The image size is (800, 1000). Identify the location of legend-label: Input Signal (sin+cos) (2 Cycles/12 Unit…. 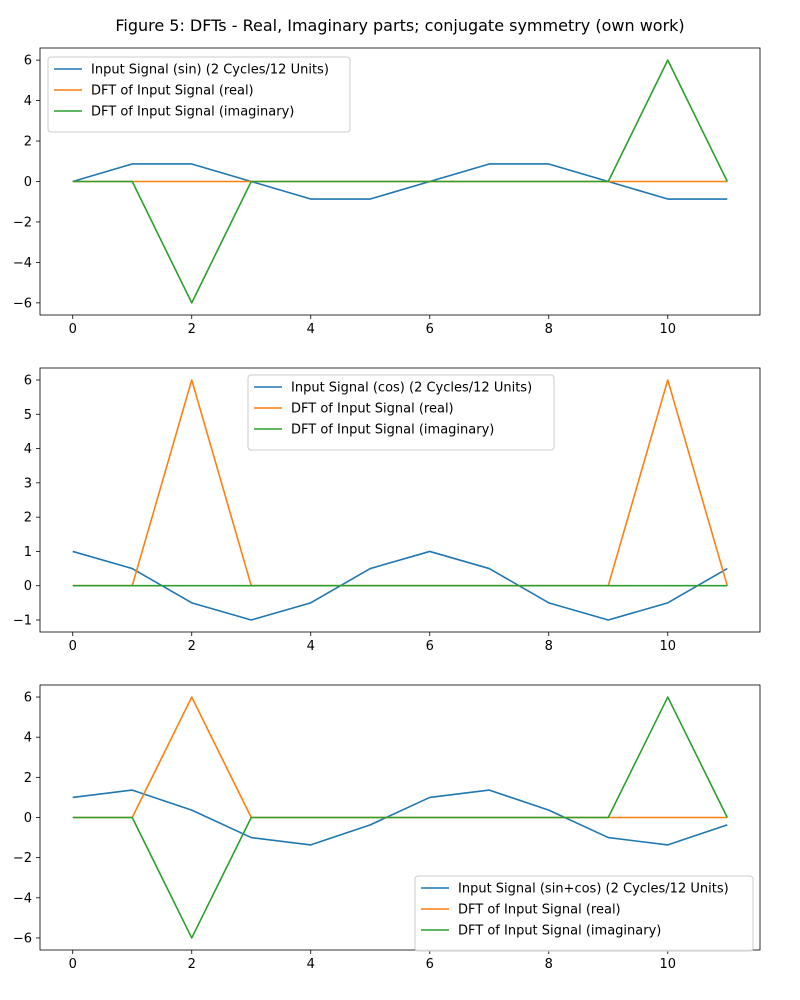
(593, 889).